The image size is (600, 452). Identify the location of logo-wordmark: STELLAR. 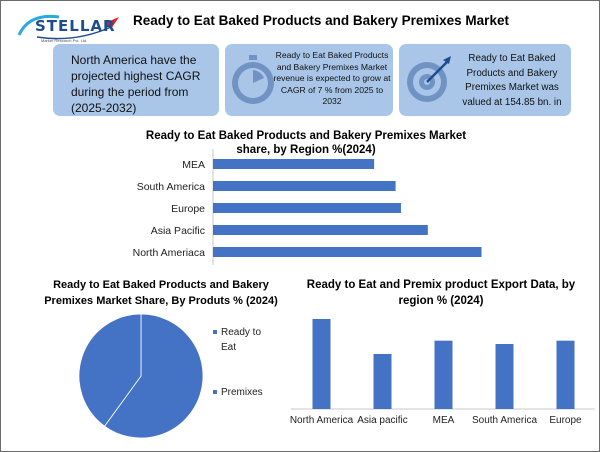
(75, 26).